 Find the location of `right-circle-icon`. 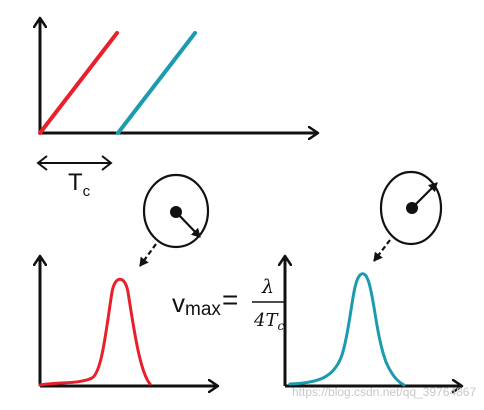

right-circle-icon is located at coordinates (408, 216).